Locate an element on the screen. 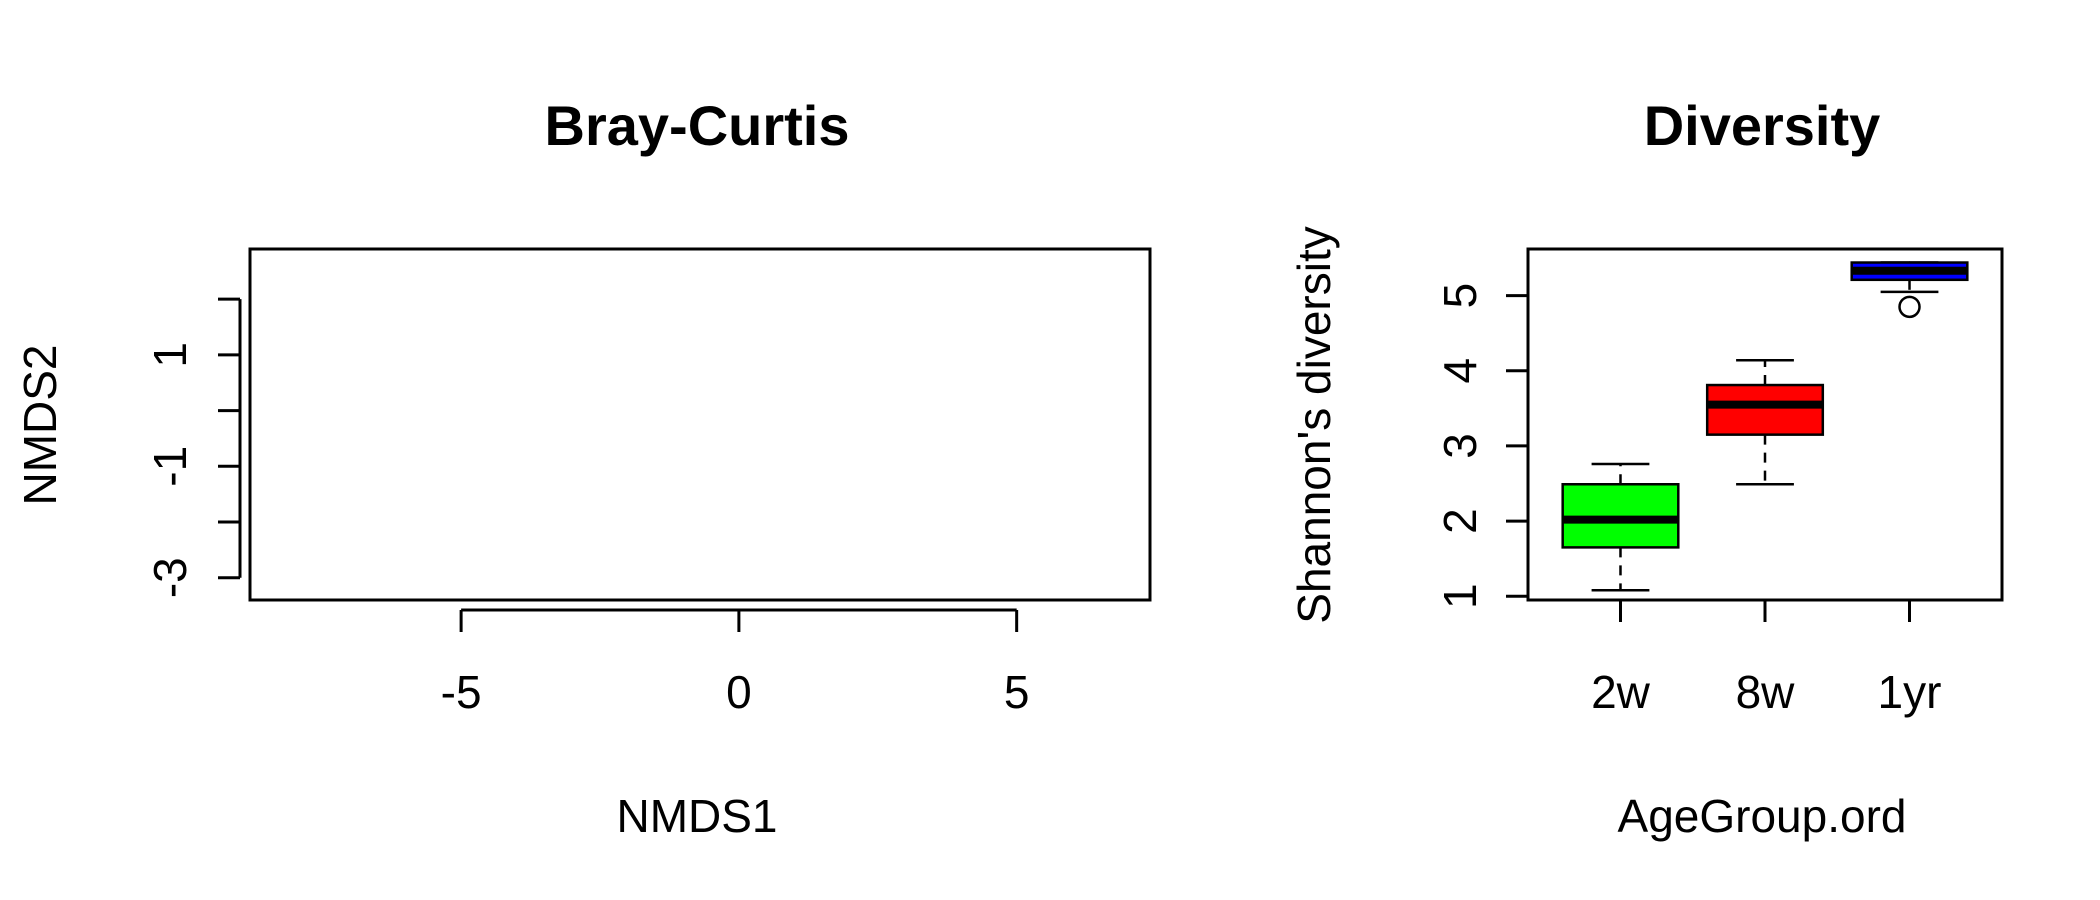  nmds-y-tick-label: 1 is located at coordinates (170, 355).